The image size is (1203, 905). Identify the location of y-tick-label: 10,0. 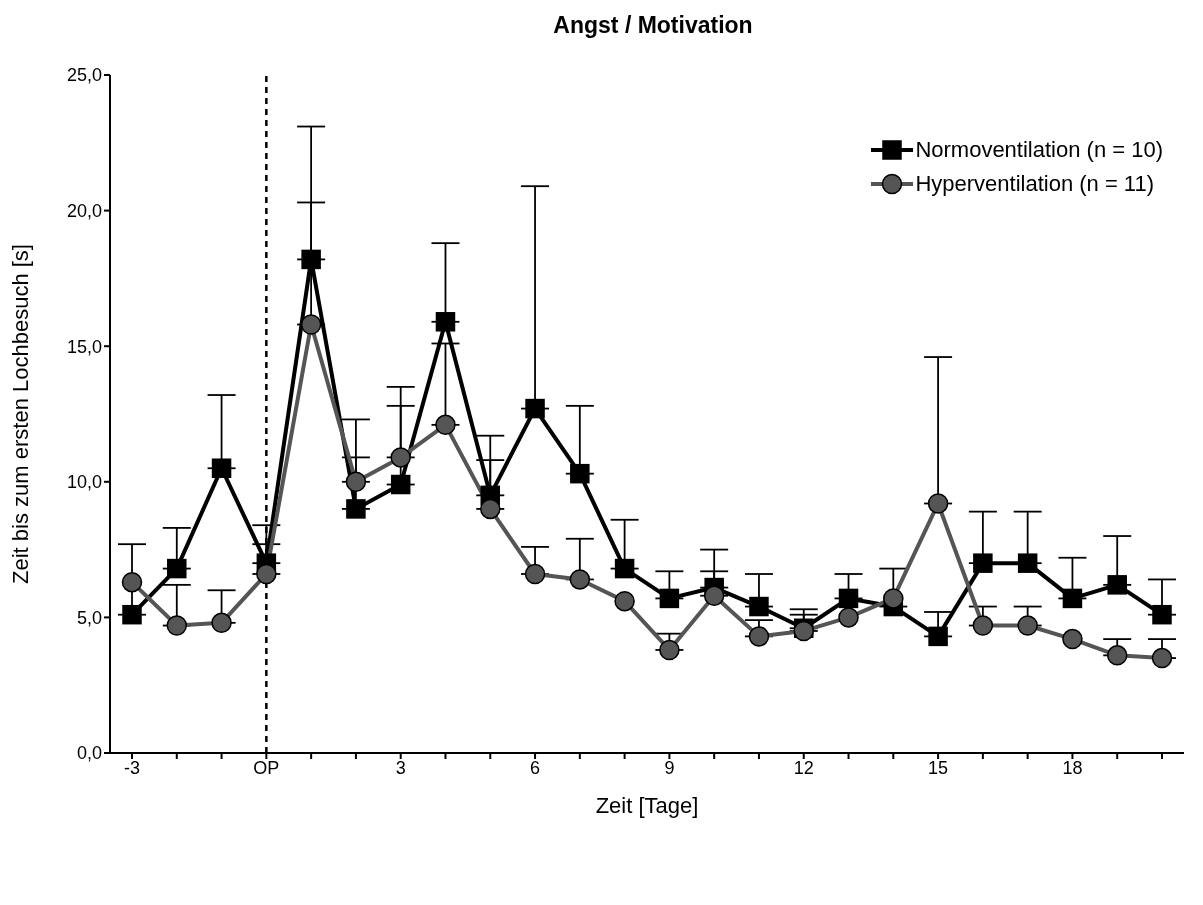
(84, 482).